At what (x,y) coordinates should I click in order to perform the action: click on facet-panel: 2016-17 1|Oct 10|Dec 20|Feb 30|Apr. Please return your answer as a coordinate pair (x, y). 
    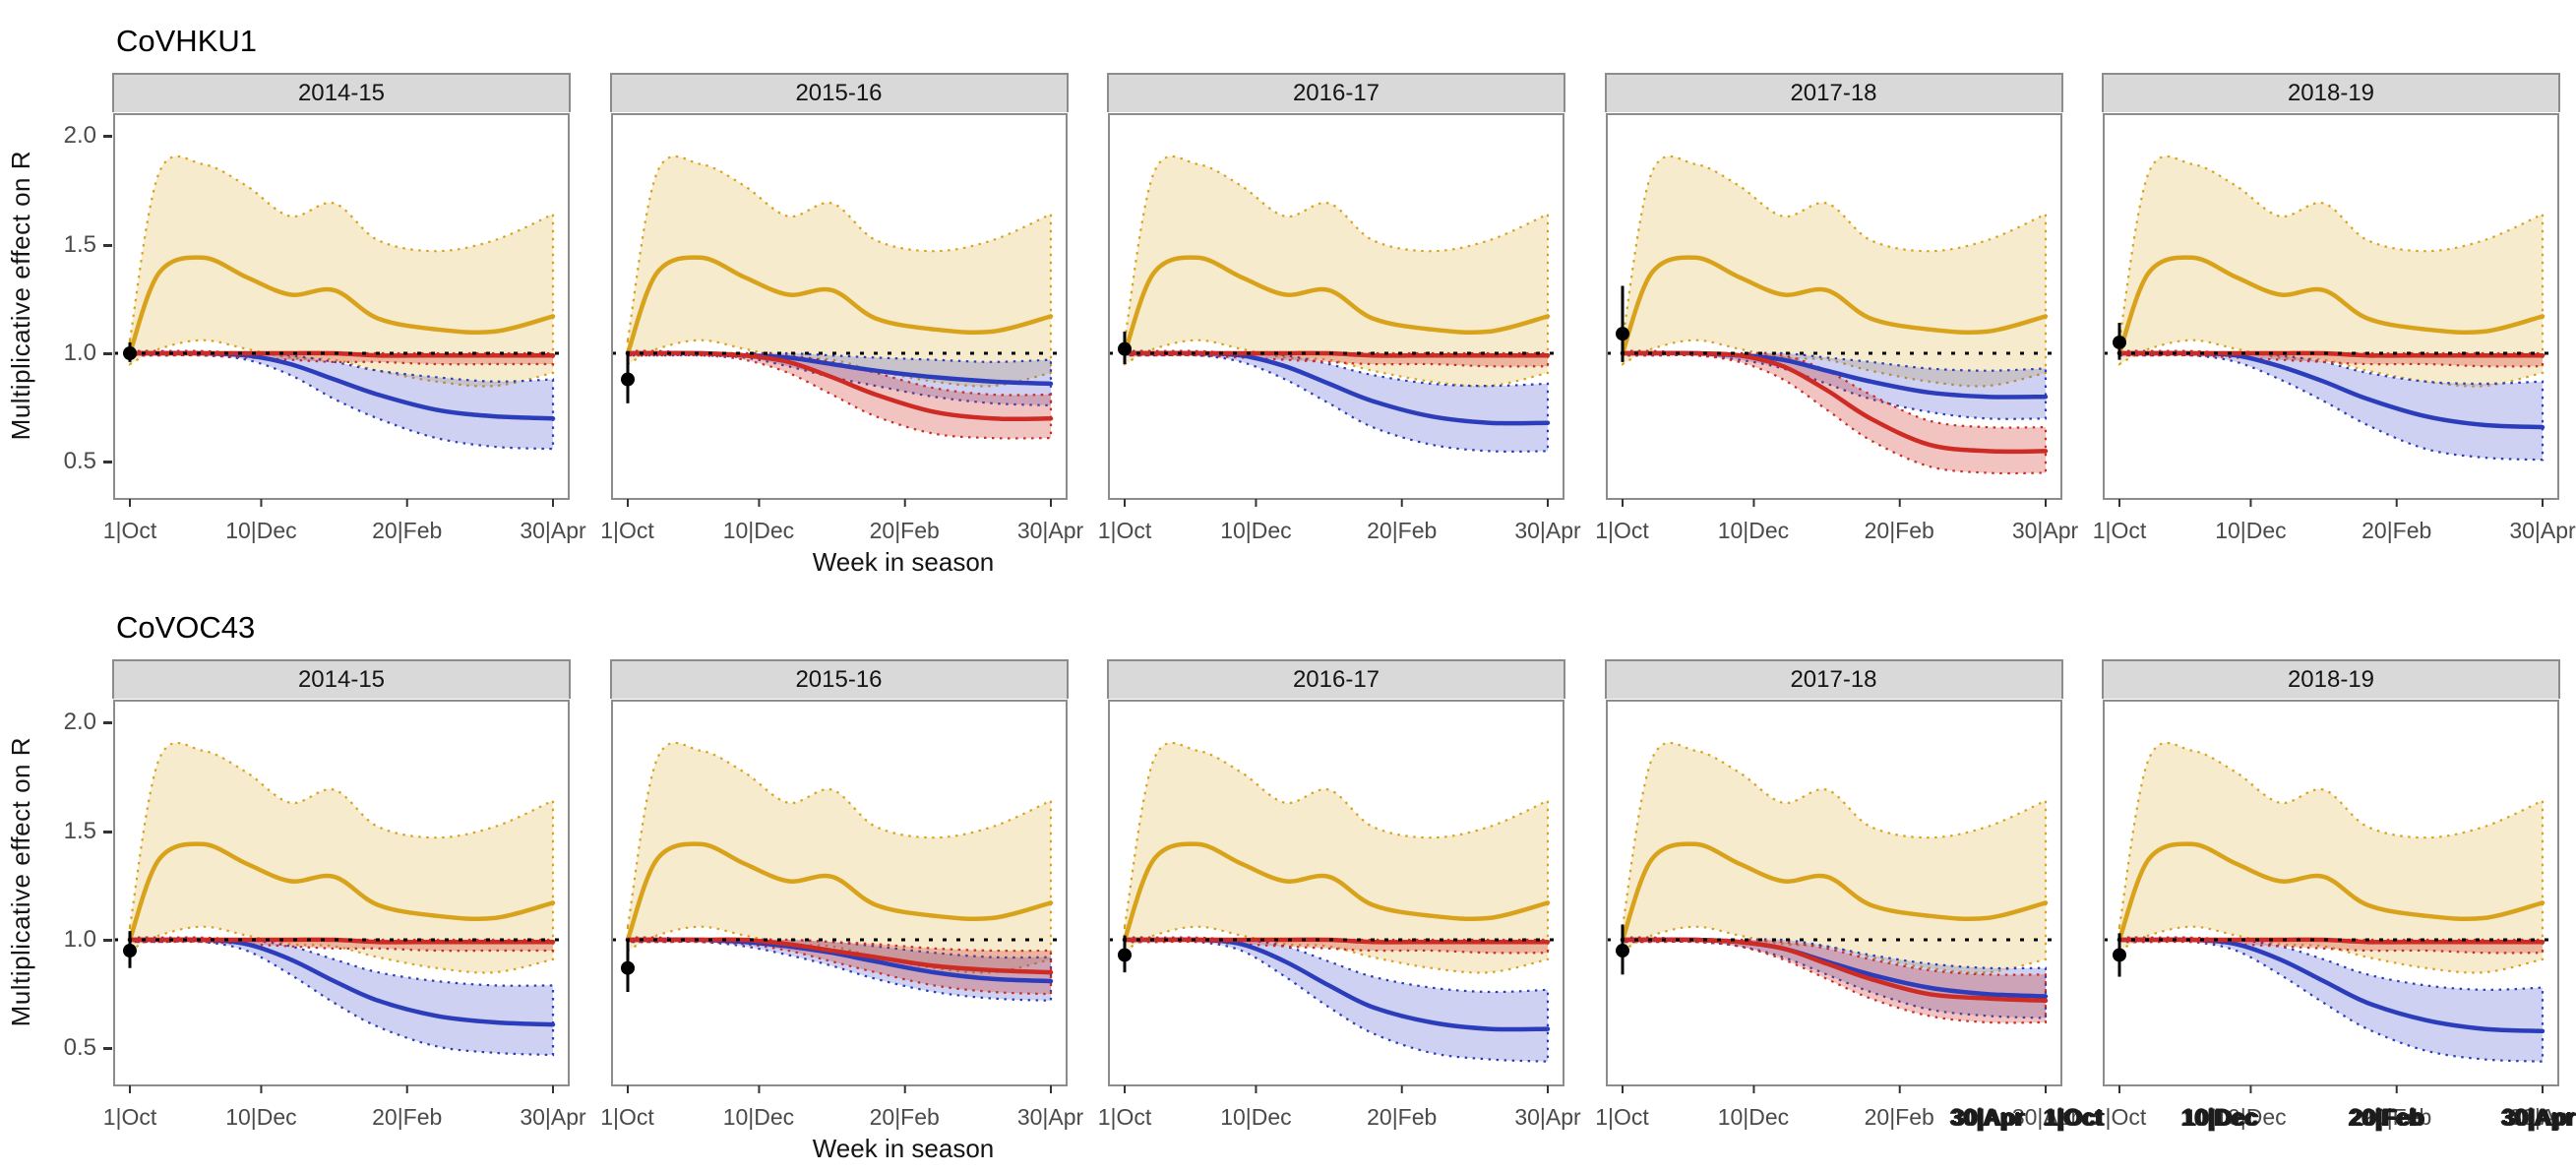
    Looking at the image, I should click on (1339, 310).